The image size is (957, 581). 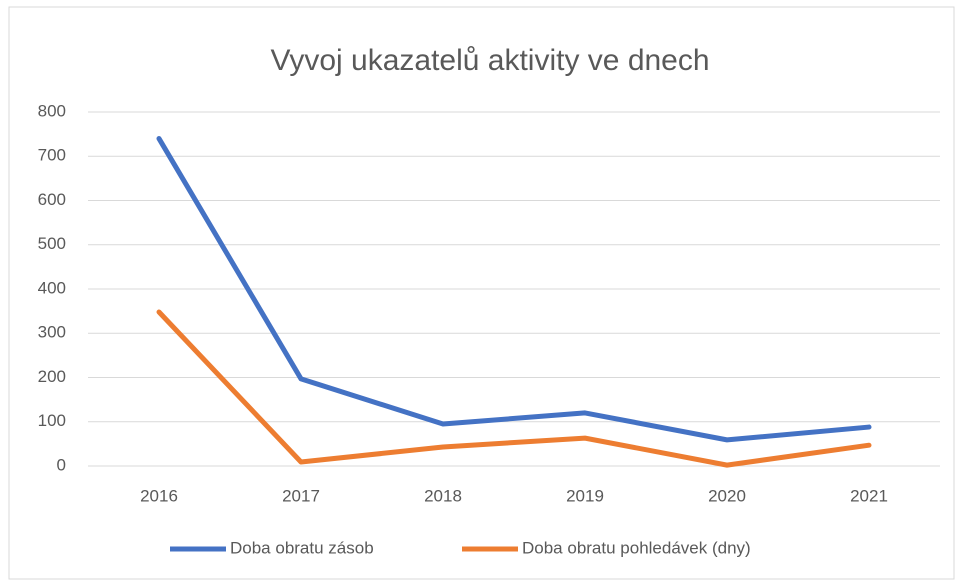 What do you see at coordinates (52, 420) in the screenshot?
I see `y-tick-label: 100` at bounding box center [52, 420].